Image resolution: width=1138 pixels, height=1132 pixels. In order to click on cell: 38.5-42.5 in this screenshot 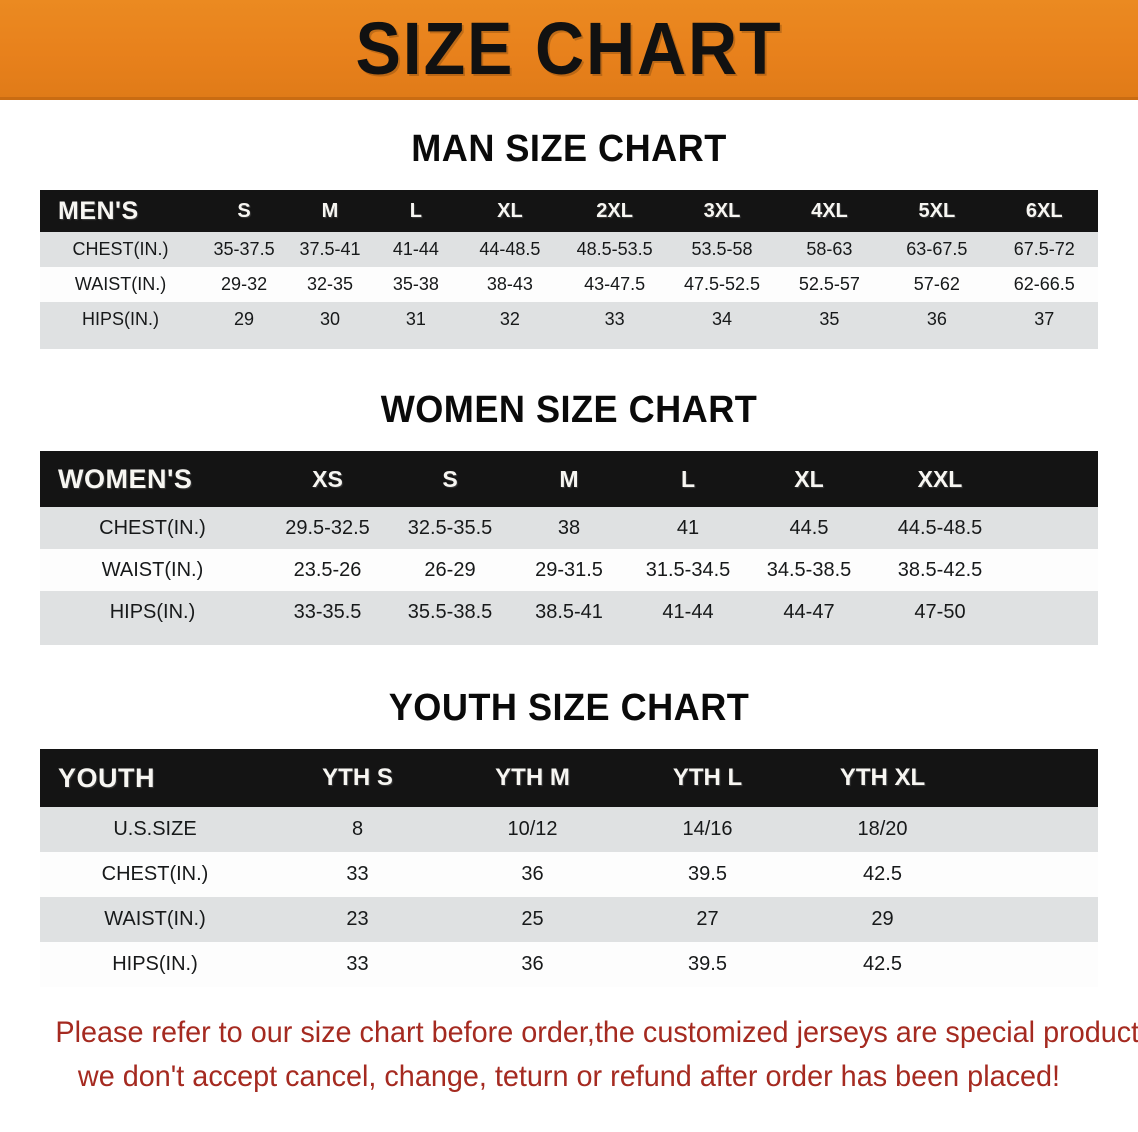, I will do `click(940, 569)`.